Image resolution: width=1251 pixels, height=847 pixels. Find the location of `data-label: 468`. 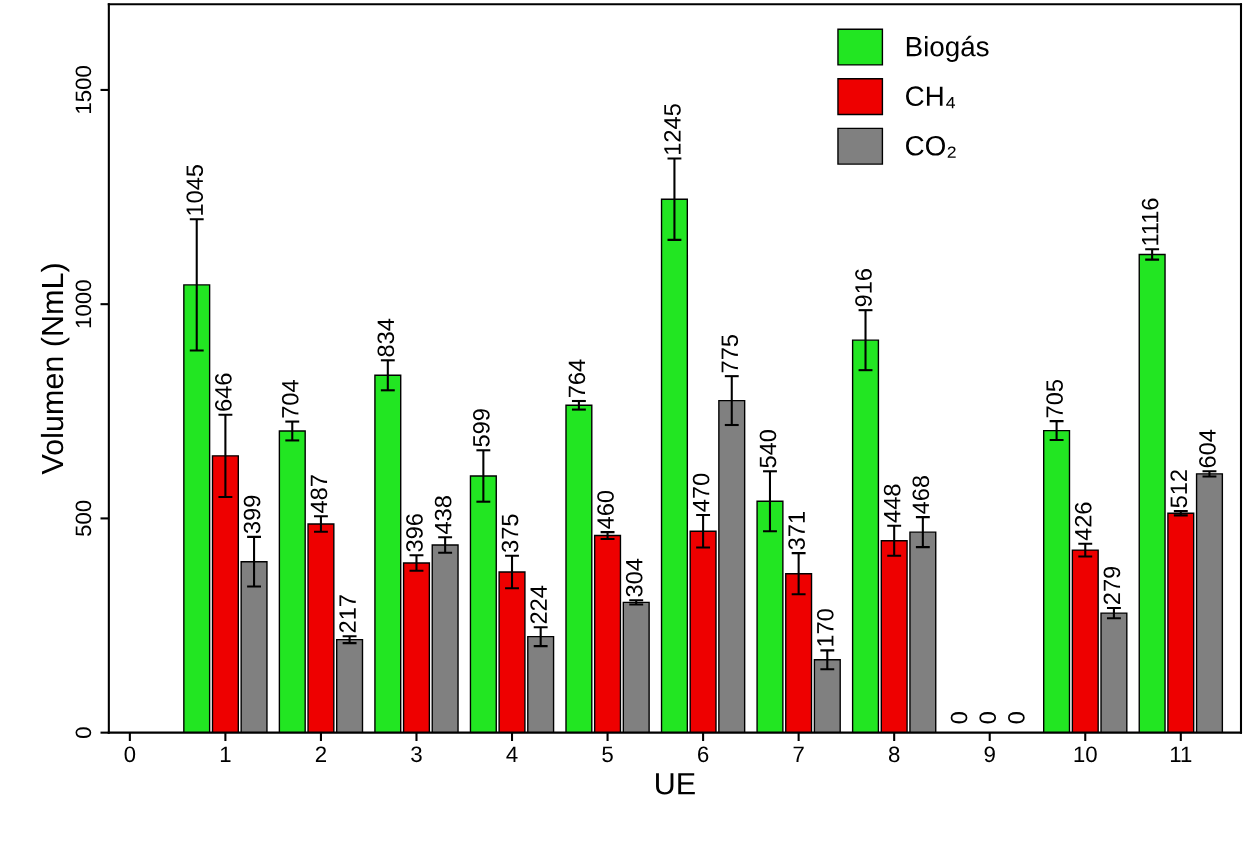

data-label: 468 is located at coordinates (921, 494).